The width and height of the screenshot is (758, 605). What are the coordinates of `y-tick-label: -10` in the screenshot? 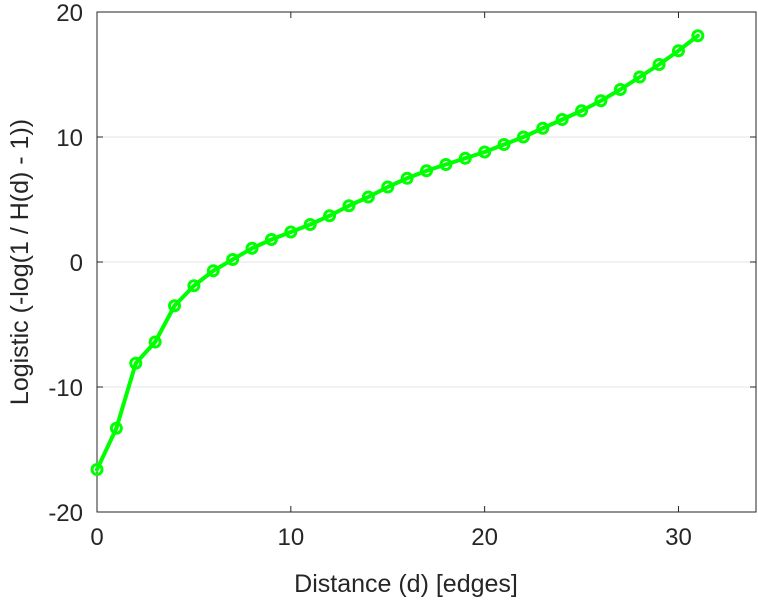 It's located at (65, 388).